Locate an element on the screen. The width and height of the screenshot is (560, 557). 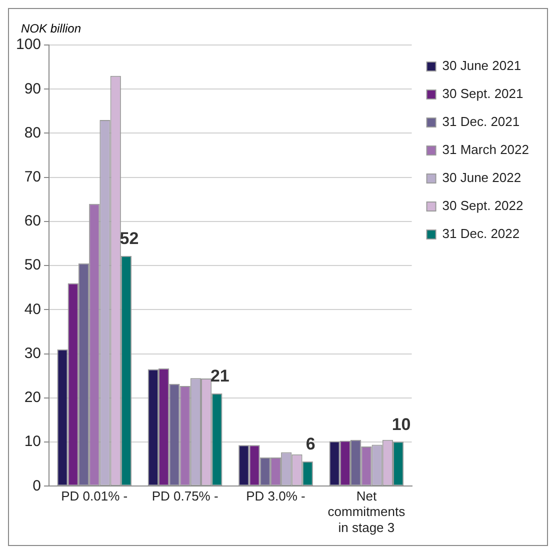
x-tick-label: PD 0.01% - is located at coordinates (94, 496).